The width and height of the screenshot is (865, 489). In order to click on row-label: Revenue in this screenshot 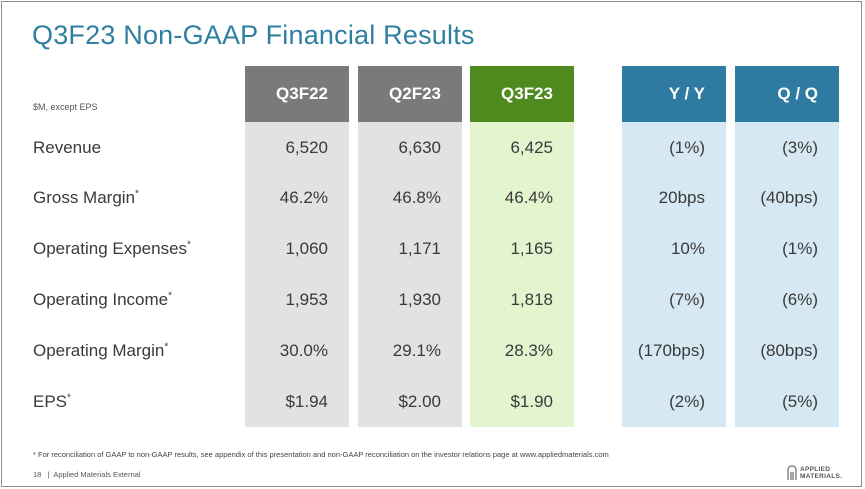, I will do `click(67, 148)`.